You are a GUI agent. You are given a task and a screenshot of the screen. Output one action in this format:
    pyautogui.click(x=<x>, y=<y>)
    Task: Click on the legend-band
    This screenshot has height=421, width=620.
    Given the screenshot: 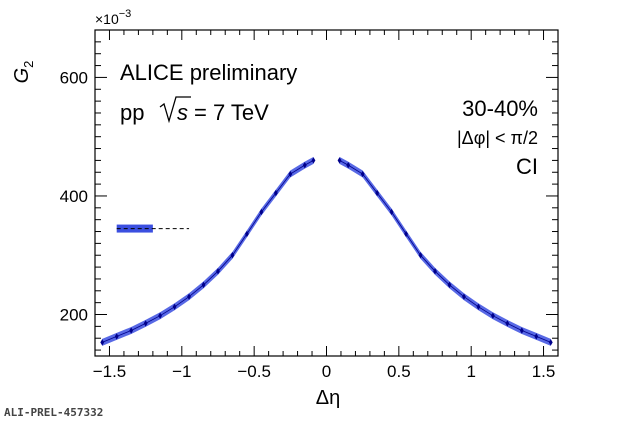 What is the action you would take?
    pyautogui.click(x=134, y=228)
    